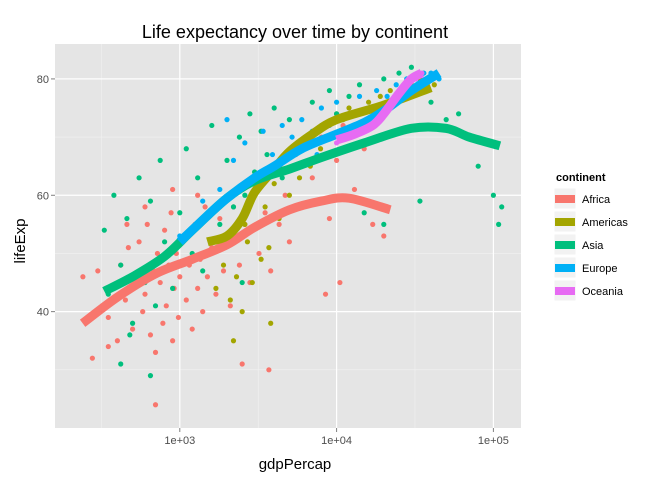 This screenshot has height=480, width=672. Describe the element at coordinates (295, 464) in the screenshot. I see `x-axis-title: gdpPercap` at that location.